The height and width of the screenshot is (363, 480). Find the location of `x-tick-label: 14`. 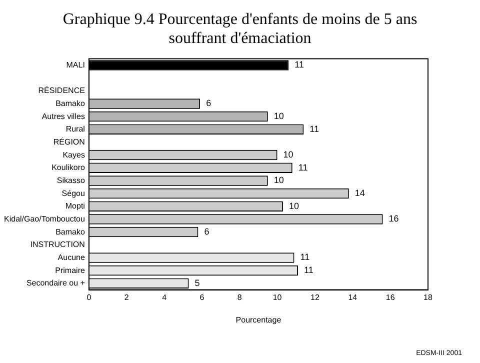

x-tick-label: 14 is located at coordinates (353, 297).